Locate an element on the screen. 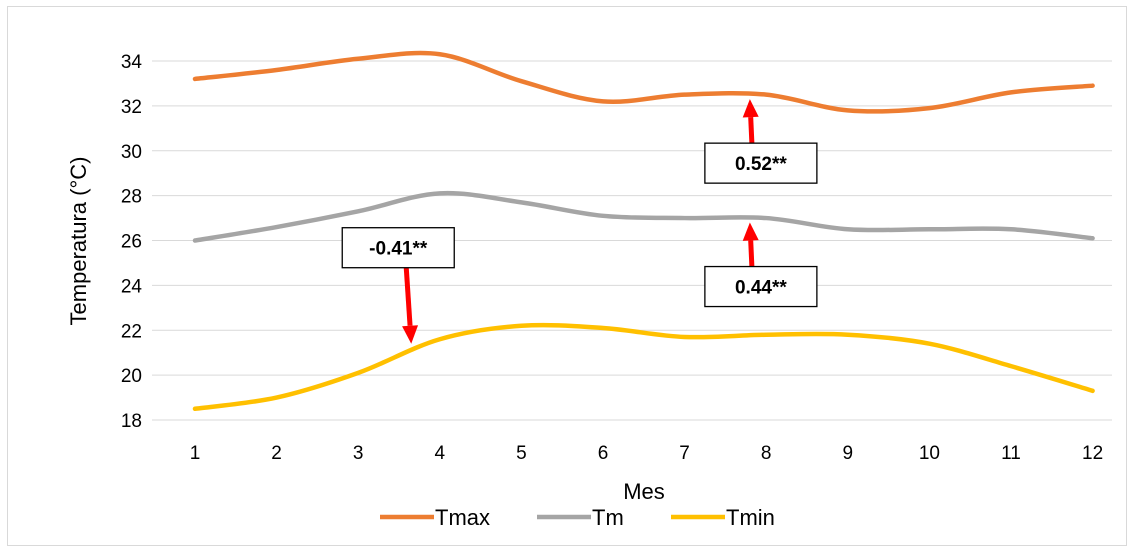 The height and width of the screenshot is (546, 1131). x-tick-label: 10 is located at coordinates (929, 453).